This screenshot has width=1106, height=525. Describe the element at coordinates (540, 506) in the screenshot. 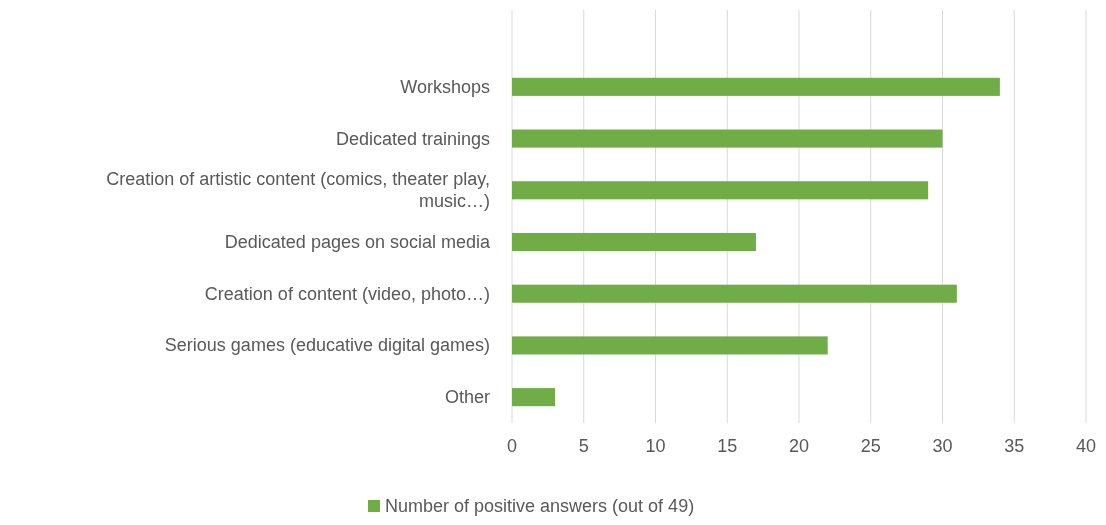

I see `legend-label: Number of positive answers (out of 49)` at that location.